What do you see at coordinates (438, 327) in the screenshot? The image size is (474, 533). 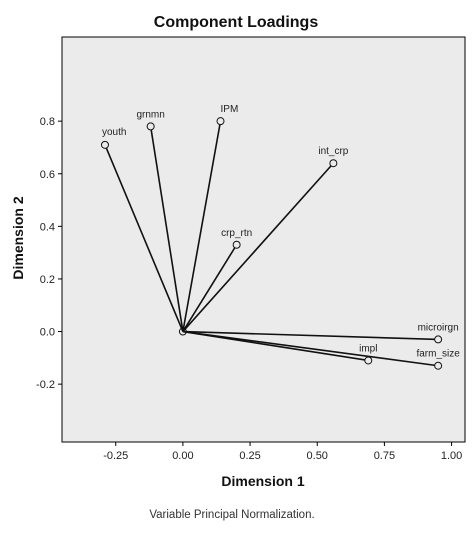 I see `point-label-microirgn: microirgn` at bounding box center [438, 327].